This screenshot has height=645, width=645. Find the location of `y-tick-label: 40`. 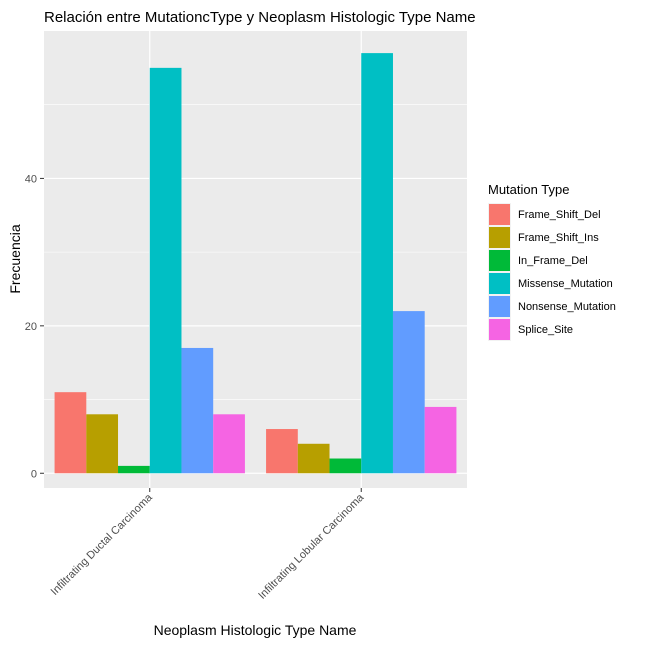

y-tick-label: 40 is located at coordinates (31, 179).